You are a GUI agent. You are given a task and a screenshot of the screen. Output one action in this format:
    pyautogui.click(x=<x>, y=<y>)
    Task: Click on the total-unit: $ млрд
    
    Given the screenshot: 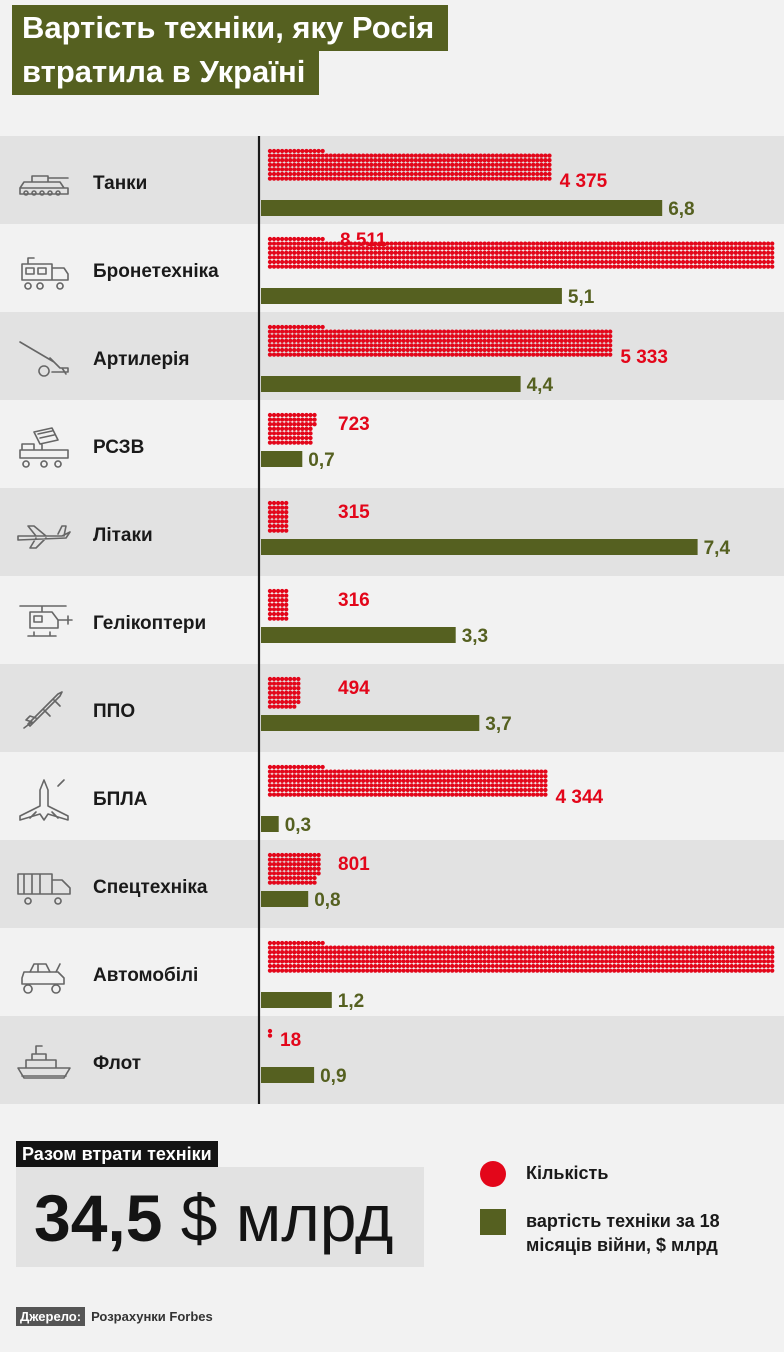 What is the action you would take?
    pyautogui.click(x=278, y=1218)
    